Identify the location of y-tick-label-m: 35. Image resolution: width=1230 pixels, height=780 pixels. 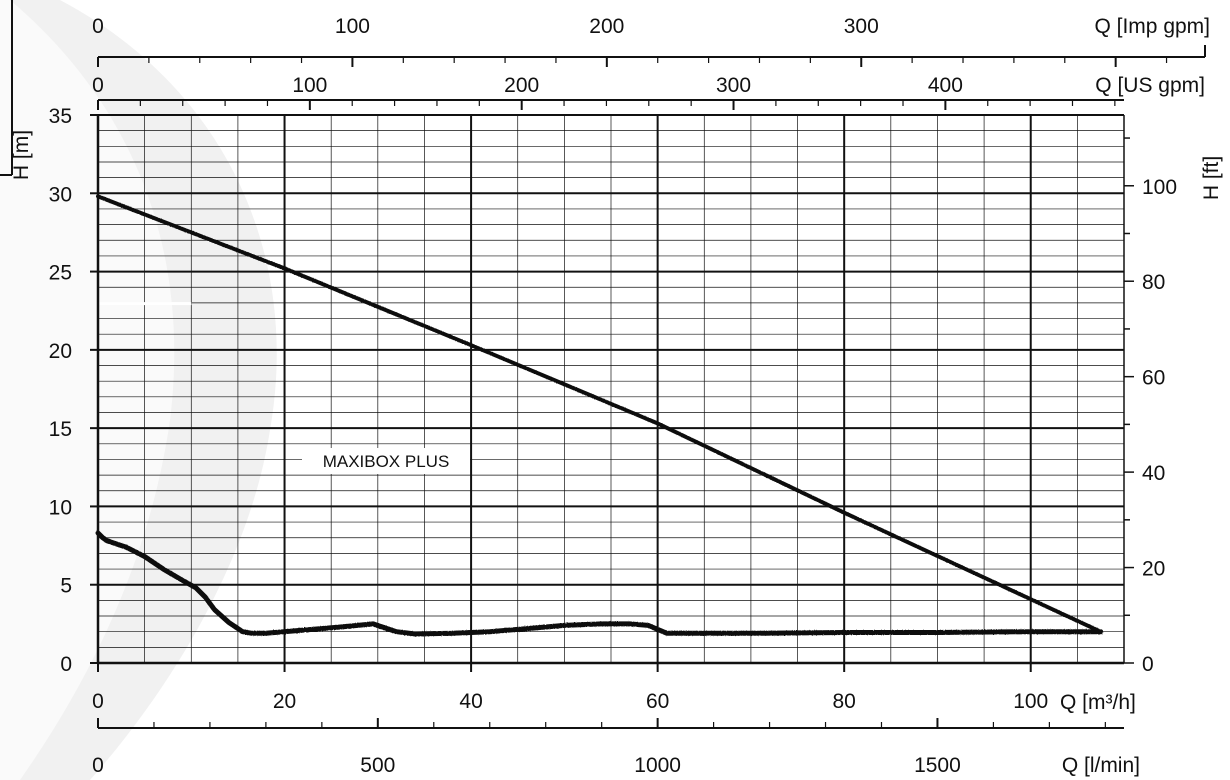
(60, 116).